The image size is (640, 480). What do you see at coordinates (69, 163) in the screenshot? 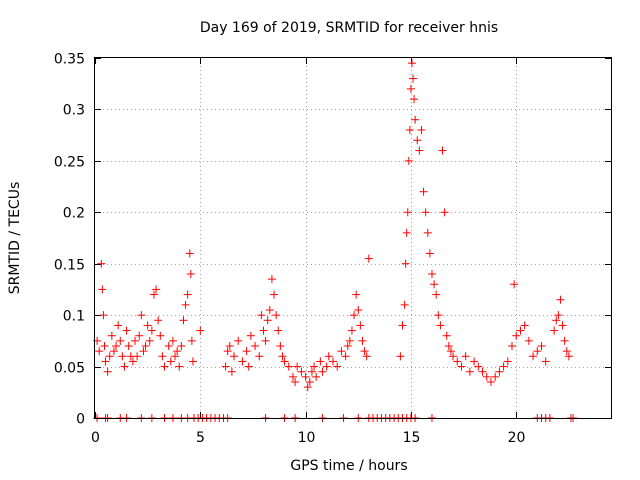
I see `y-tick-label: 0.25` at bounding box center [69, 163].